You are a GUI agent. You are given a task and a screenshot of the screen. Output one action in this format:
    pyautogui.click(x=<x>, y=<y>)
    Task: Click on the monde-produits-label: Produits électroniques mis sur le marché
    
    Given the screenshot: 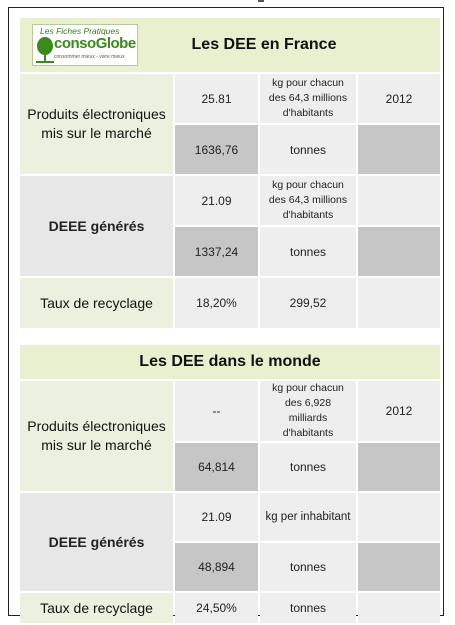 What is the action you would take?
    pyautogui.click(x=96, y=436)
    